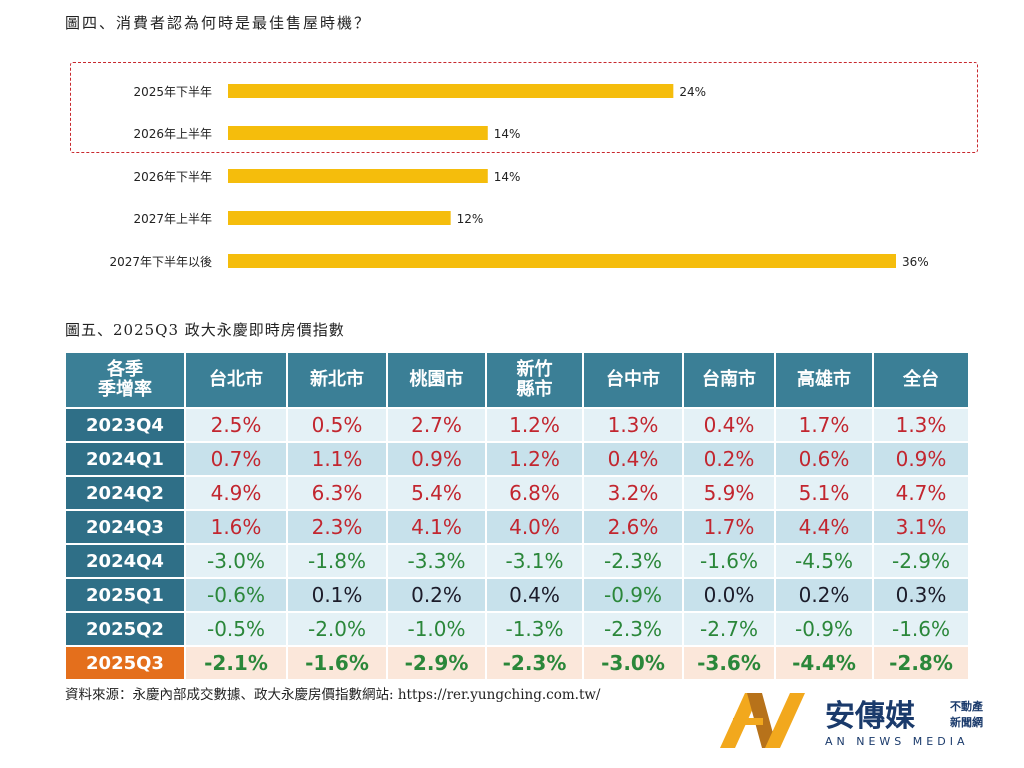  Describe the element at coordinates (436, 629) in the screenshot. I see `table-cell: -1.0%` at that location.